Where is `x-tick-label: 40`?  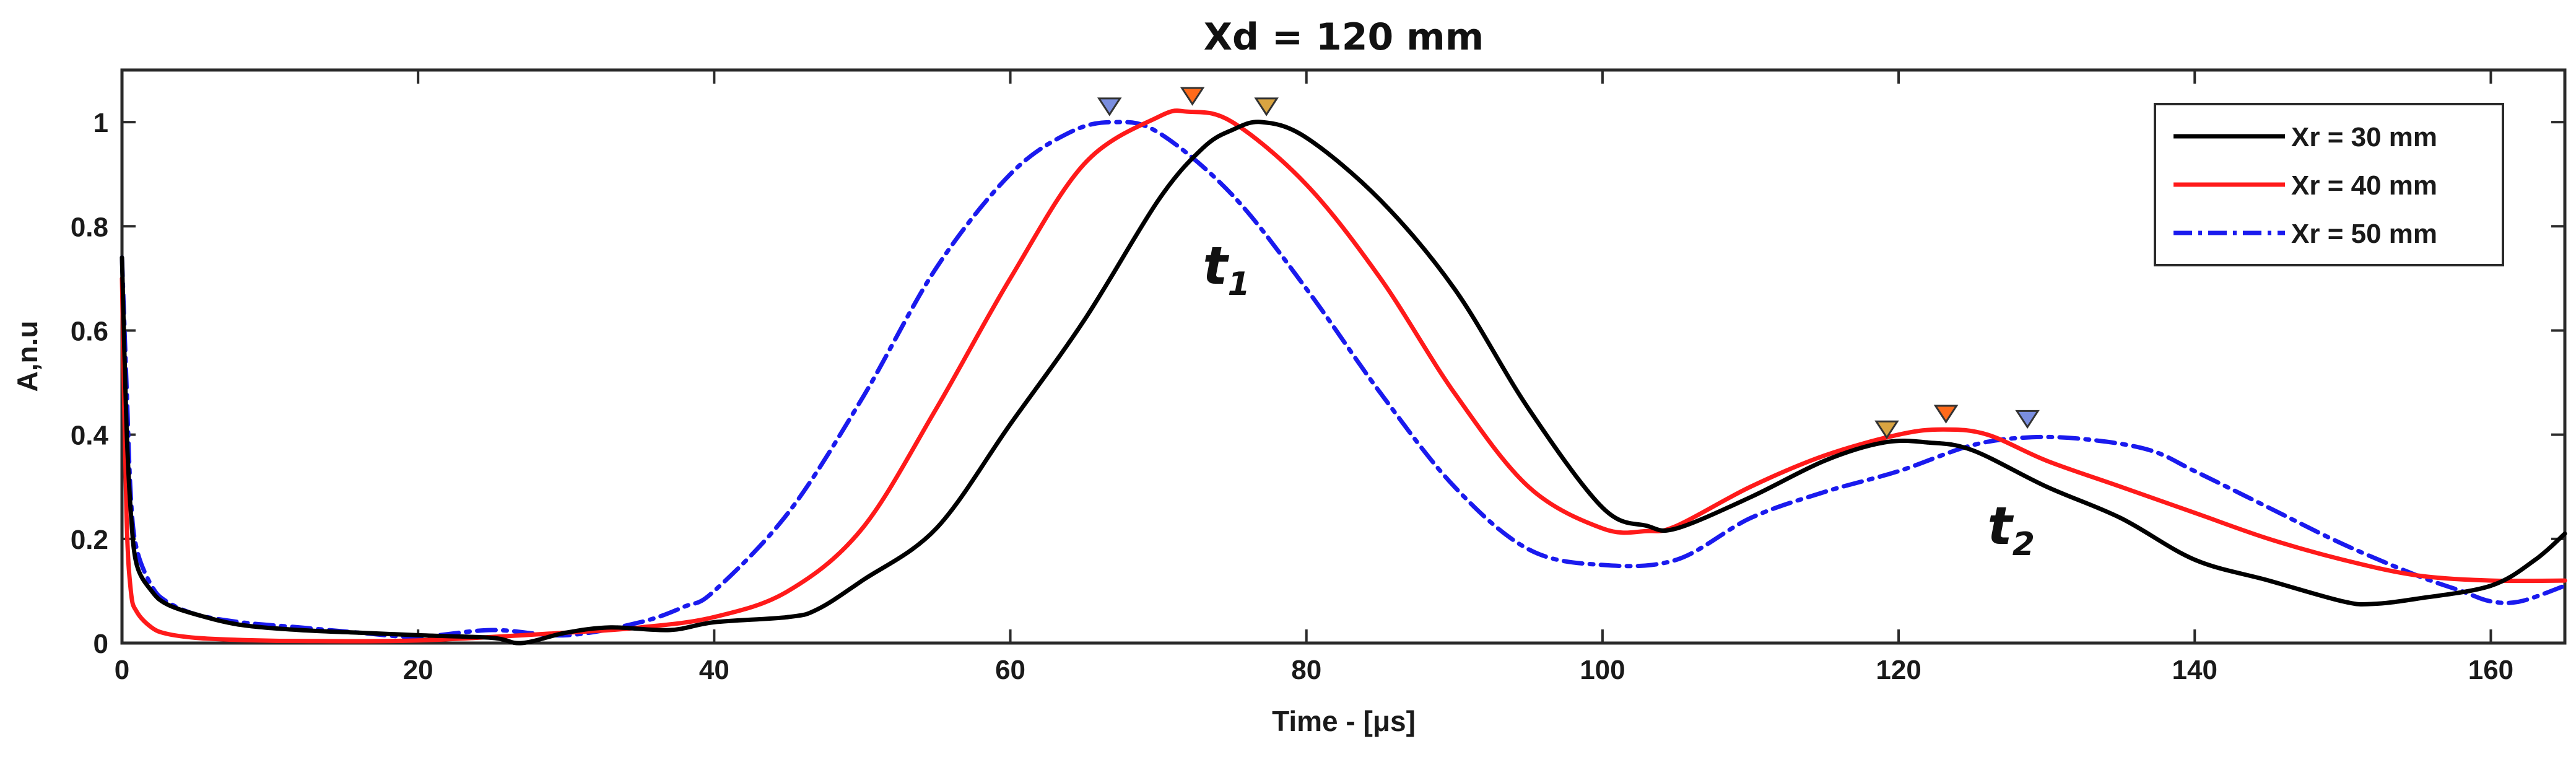 x-tick-label: 40 is located at coordinates (714, 670).